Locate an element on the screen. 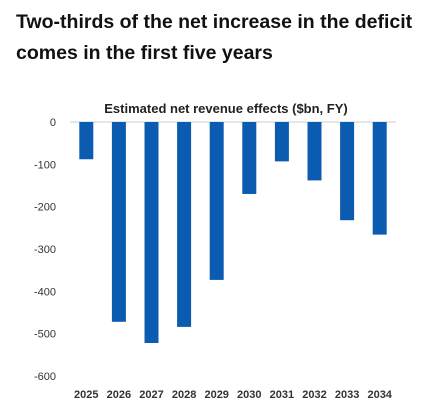 This screenshot has width=430, height=410. x-tick-label: 2034 is located at coordinates (379, 395).